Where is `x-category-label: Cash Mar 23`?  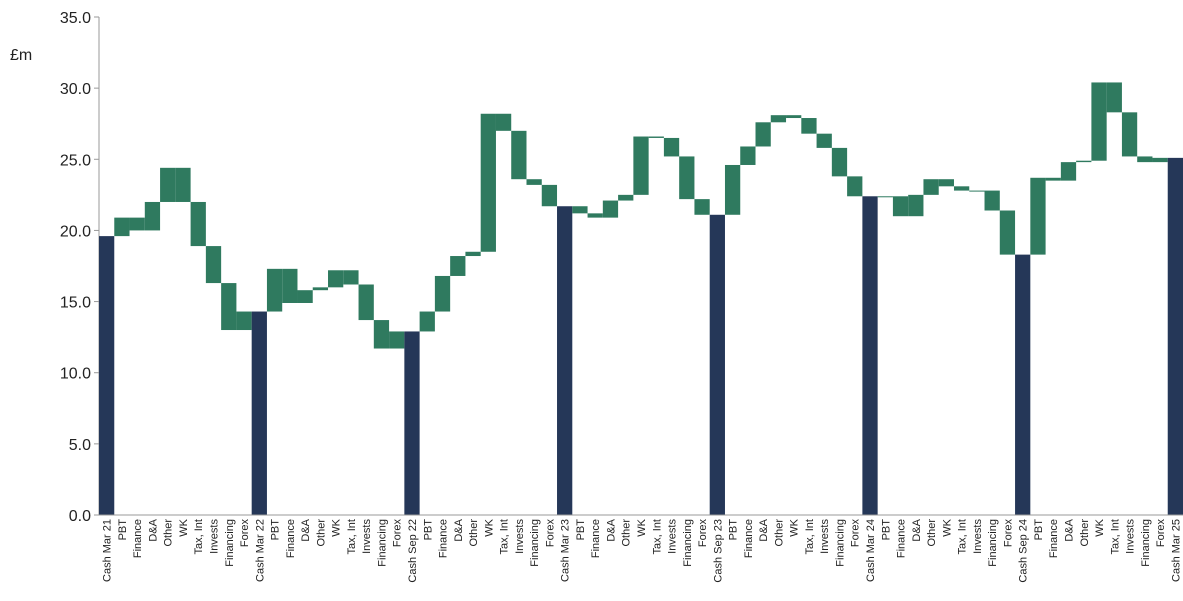 x-category-label: Cash Mar 23 is located at coordinates (566, 550).